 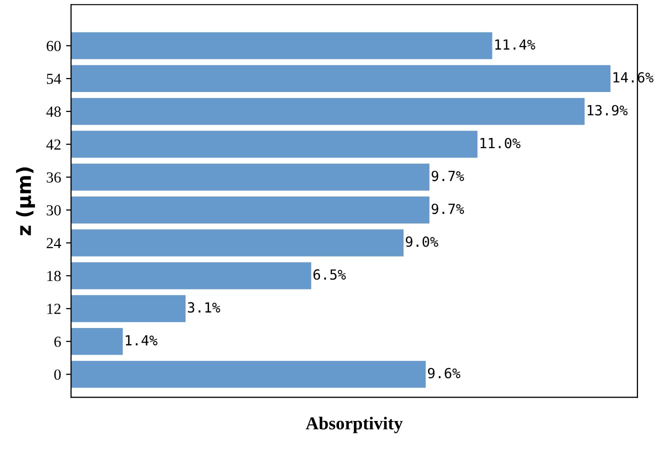 I want to click on y-tick-label: 54, so click(x=54, y=79).